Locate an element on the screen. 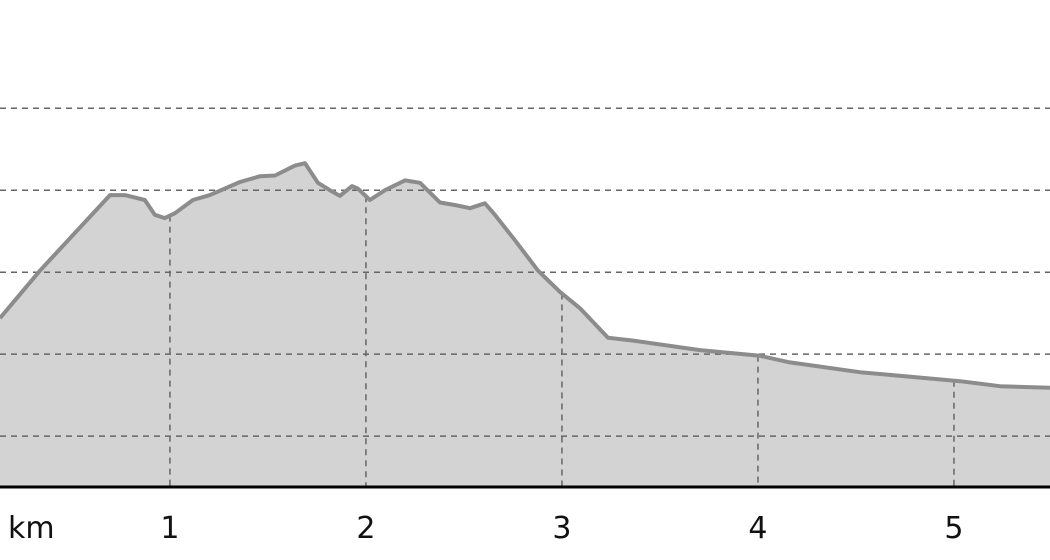 The width and height of the screenshot is (1050, 560). x-axis-unit-label: km is located at coordinates (31, 528).